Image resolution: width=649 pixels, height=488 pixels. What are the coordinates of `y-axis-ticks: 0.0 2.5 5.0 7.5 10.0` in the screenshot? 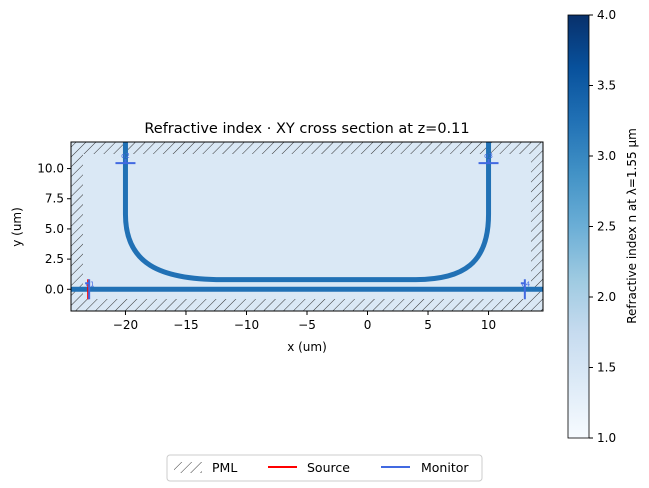 It's located at (54, 229).